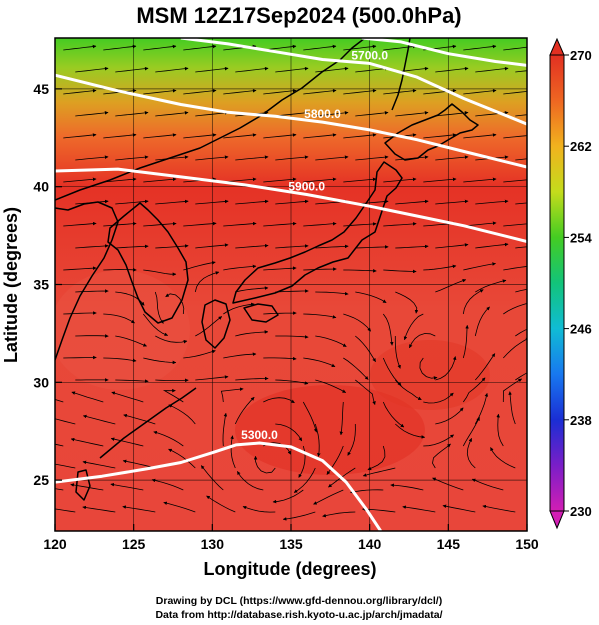  What do you see at coordinates (581, 237) in the screenshot?
I see `colorbar-tick-label: 254` at bounding box center [581, 237].